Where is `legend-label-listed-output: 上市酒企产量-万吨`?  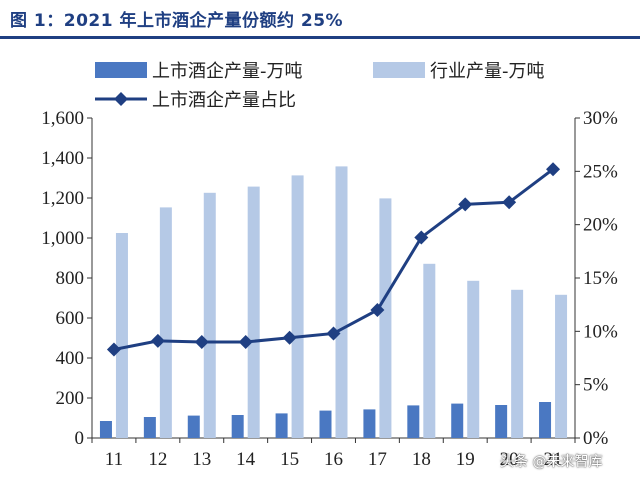 legend-label-listed-output: 上市酒企产量-万吨 is located at coordinates (227, 71).